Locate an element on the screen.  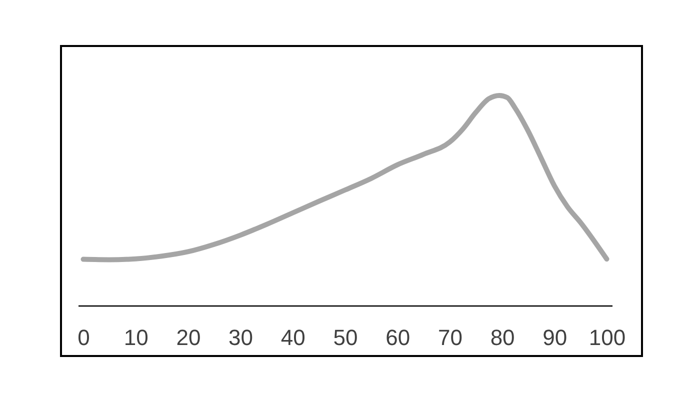
x-tick-label: 80 is located at coordinates (502, 337).